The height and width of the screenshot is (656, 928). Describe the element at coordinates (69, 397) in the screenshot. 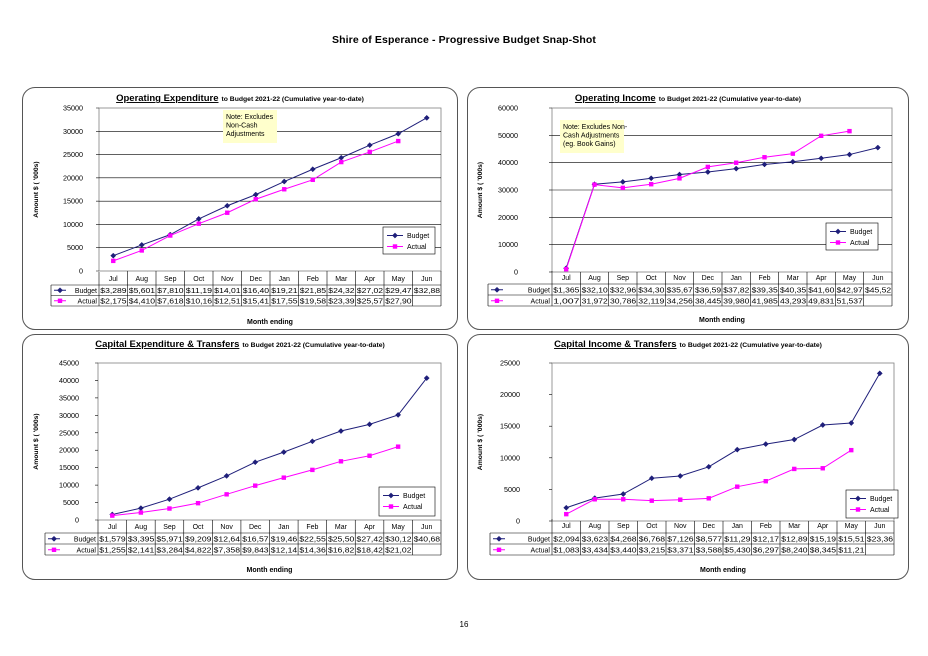

I see `y-tick-label: 35000` at that location.